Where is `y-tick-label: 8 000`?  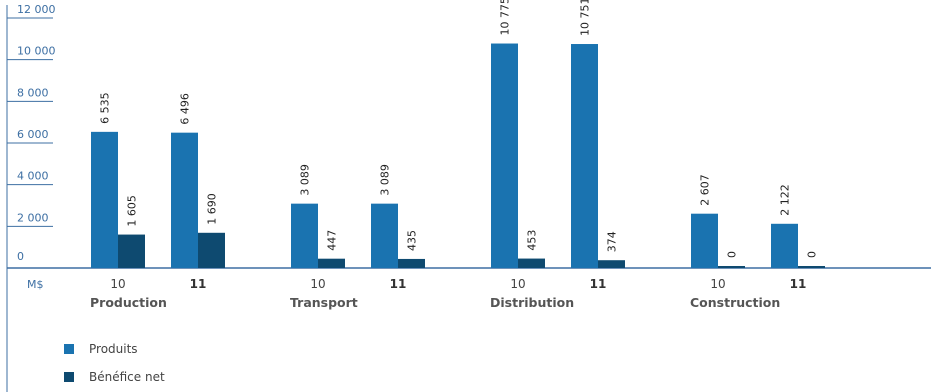 y-tick-label: 8 000 is located at coordinates (33, 92).